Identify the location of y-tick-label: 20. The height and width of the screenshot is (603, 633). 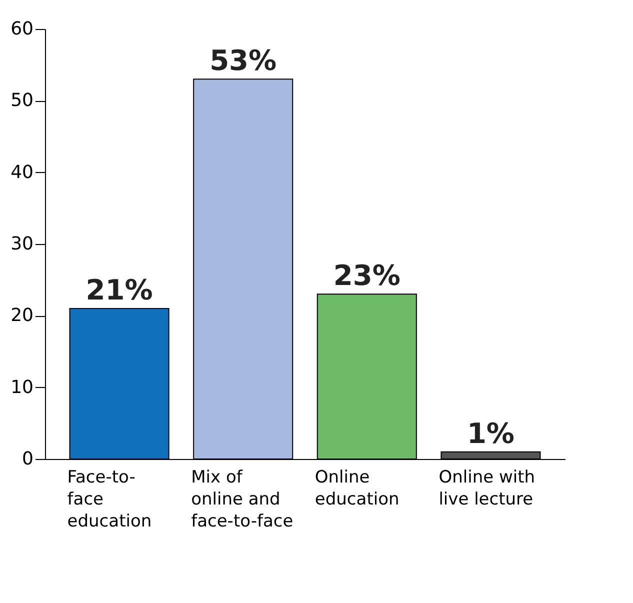
(22, 315).